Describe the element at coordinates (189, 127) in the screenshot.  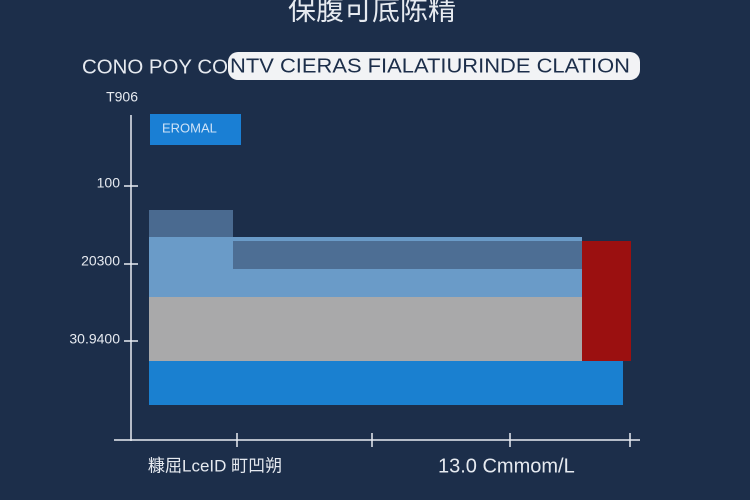
I see `legend-label: EROMAL` at that location.